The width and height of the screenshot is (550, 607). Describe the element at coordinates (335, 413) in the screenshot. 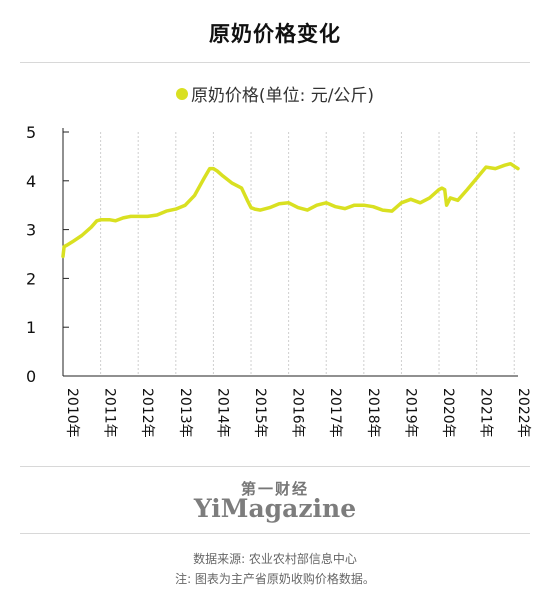

I see `x-tick-label: 2017年` at that location.